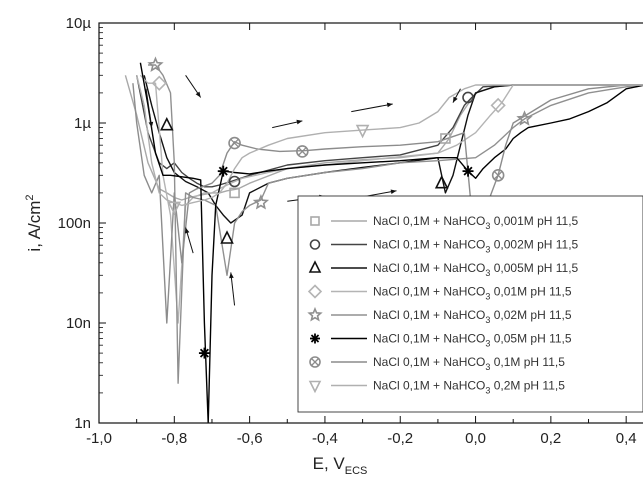 The width and height of the screenshot is (643, 482). What do you see at coordinates (325, 438) in the screenshot?
I see `x-tick-label: -0,4` at bounding box center [325, 438].